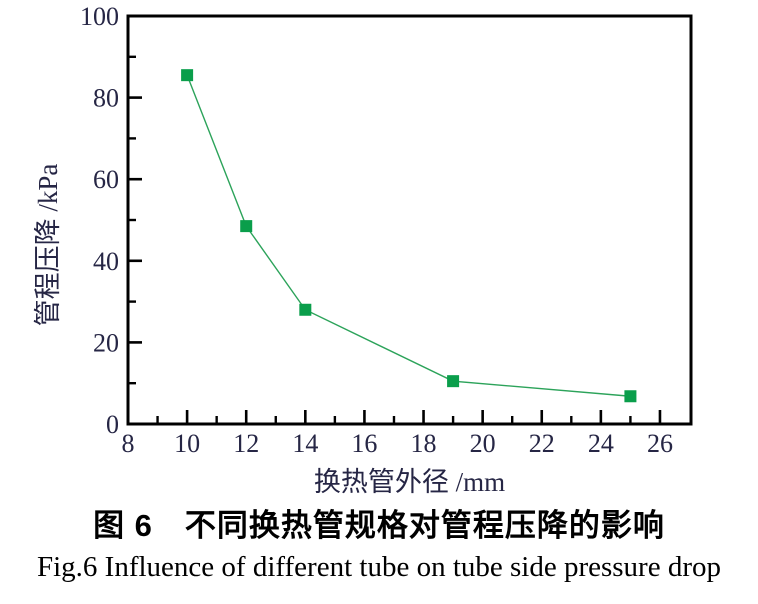  I want to click on x-tick-label: 22, so click(542, 443).